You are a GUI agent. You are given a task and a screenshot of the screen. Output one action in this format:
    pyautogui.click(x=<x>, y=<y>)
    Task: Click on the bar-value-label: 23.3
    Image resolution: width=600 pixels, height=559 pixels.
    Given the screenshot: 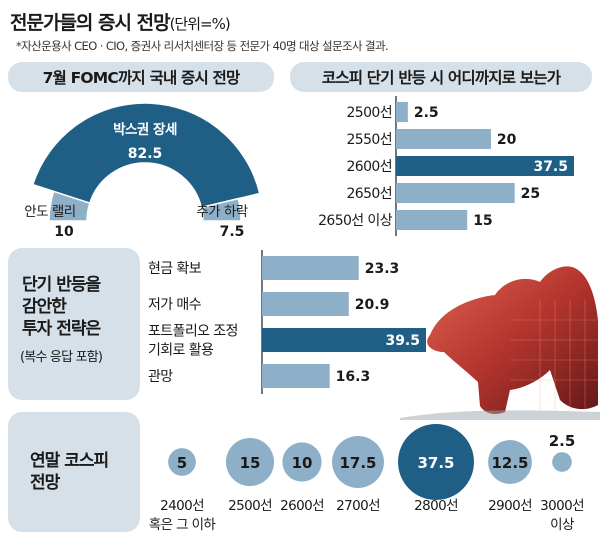 What is the action you would take?
    pyautogui.click(x=382, y=269)
    